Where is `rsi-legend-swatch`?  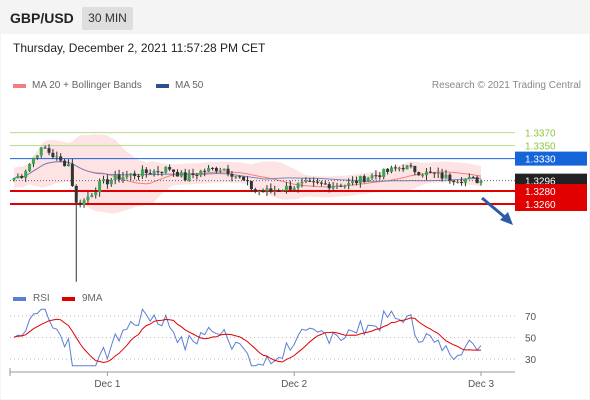
rsi-legend-swatch is located at coordinates (19, 299).